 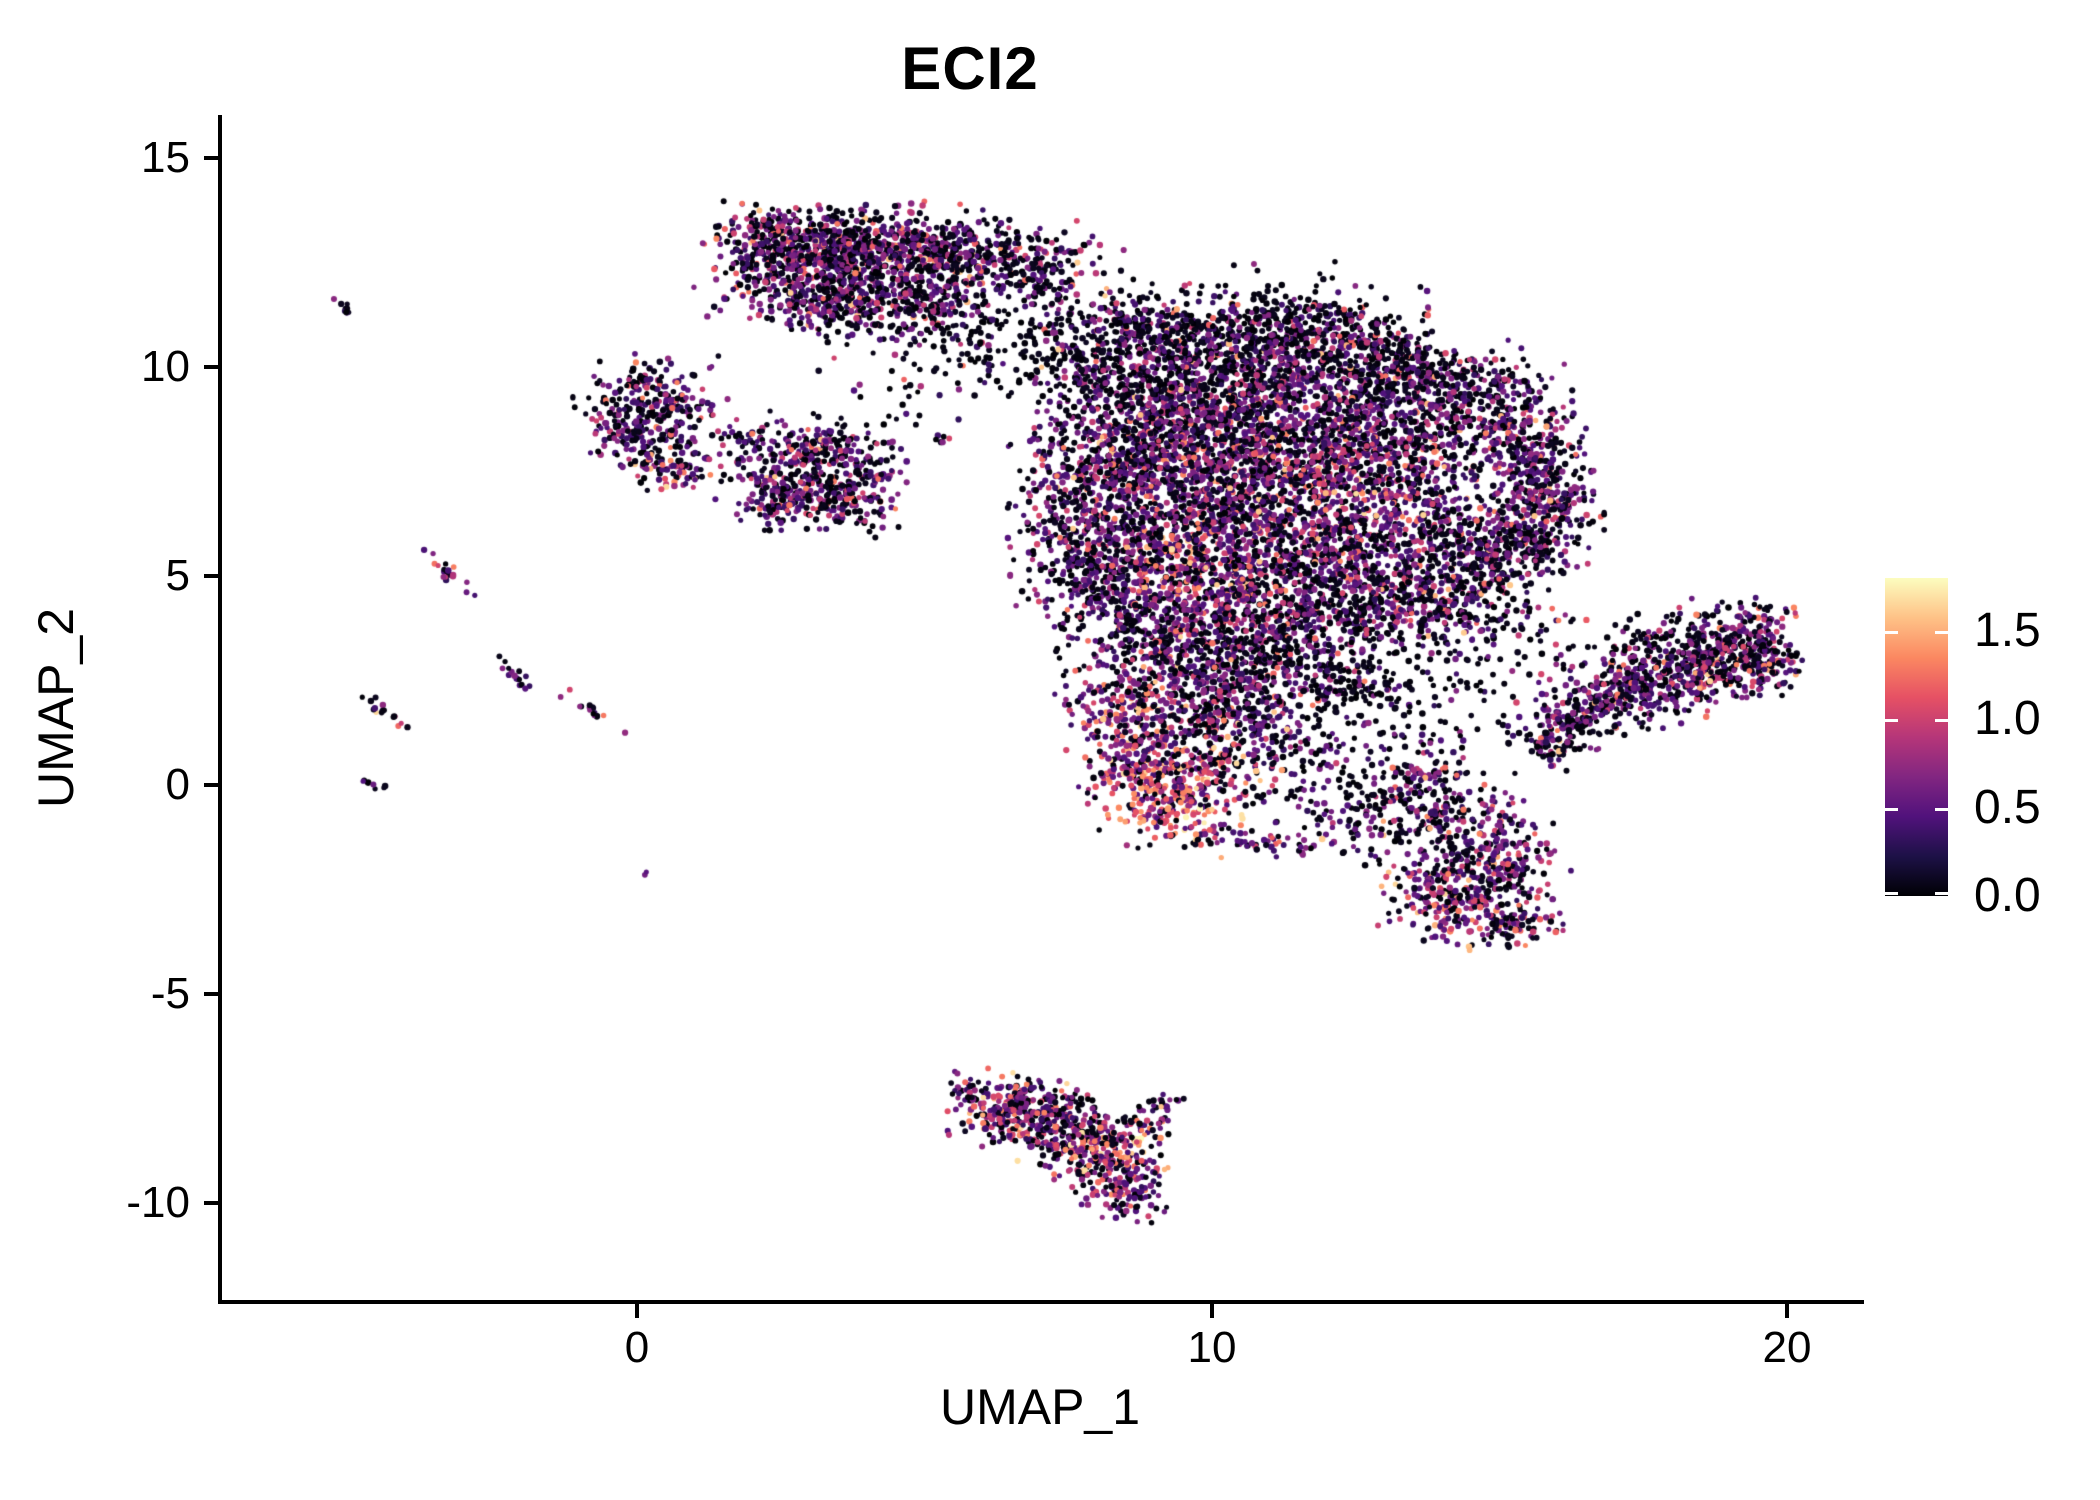 What do you see at coordinates (1040, 1407) in the screenshot?
I see `x-axis-title: UMAP_1` at bounding box center [1040, 1407].